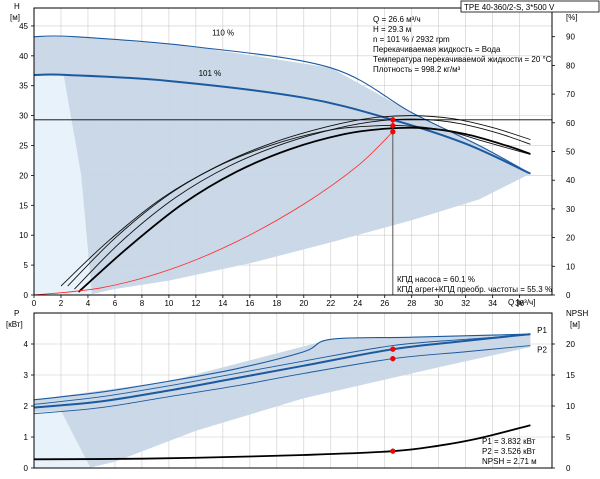 This screenshot has width=600, height=479. Describe the element at coordinates (23, 146) in the screenshot. I see `y-tick-label: 25` at that location.